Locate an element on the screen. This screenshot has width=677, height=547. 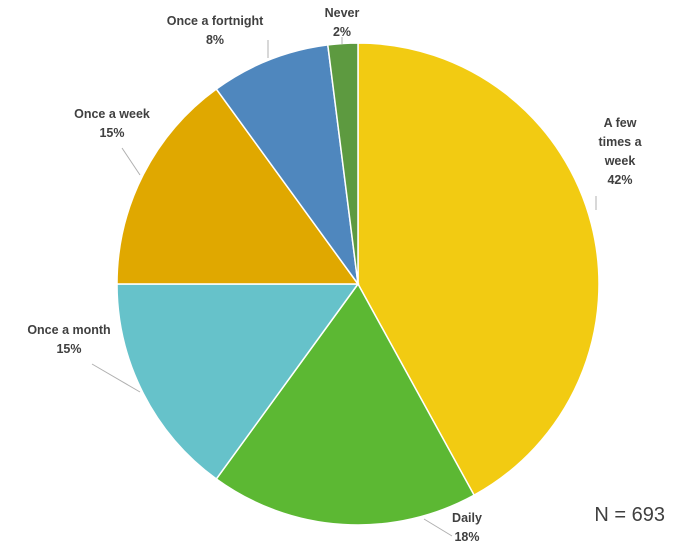
slice-percent: 2% is located at coordinates (342, 32).